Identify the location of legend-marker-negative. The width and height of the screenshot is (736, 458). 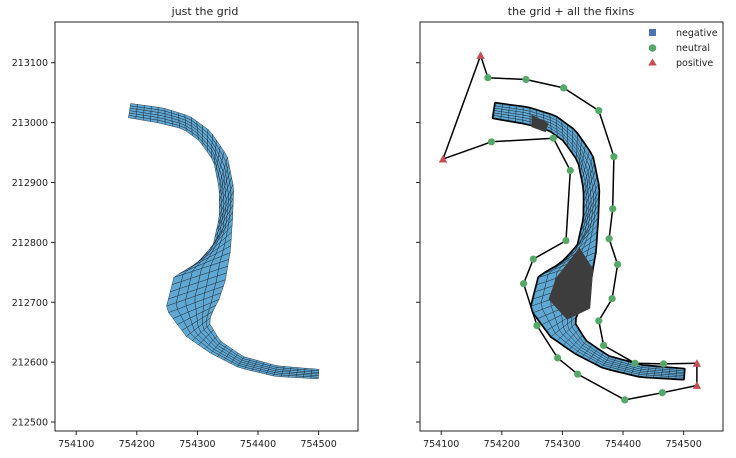
(652, 32).